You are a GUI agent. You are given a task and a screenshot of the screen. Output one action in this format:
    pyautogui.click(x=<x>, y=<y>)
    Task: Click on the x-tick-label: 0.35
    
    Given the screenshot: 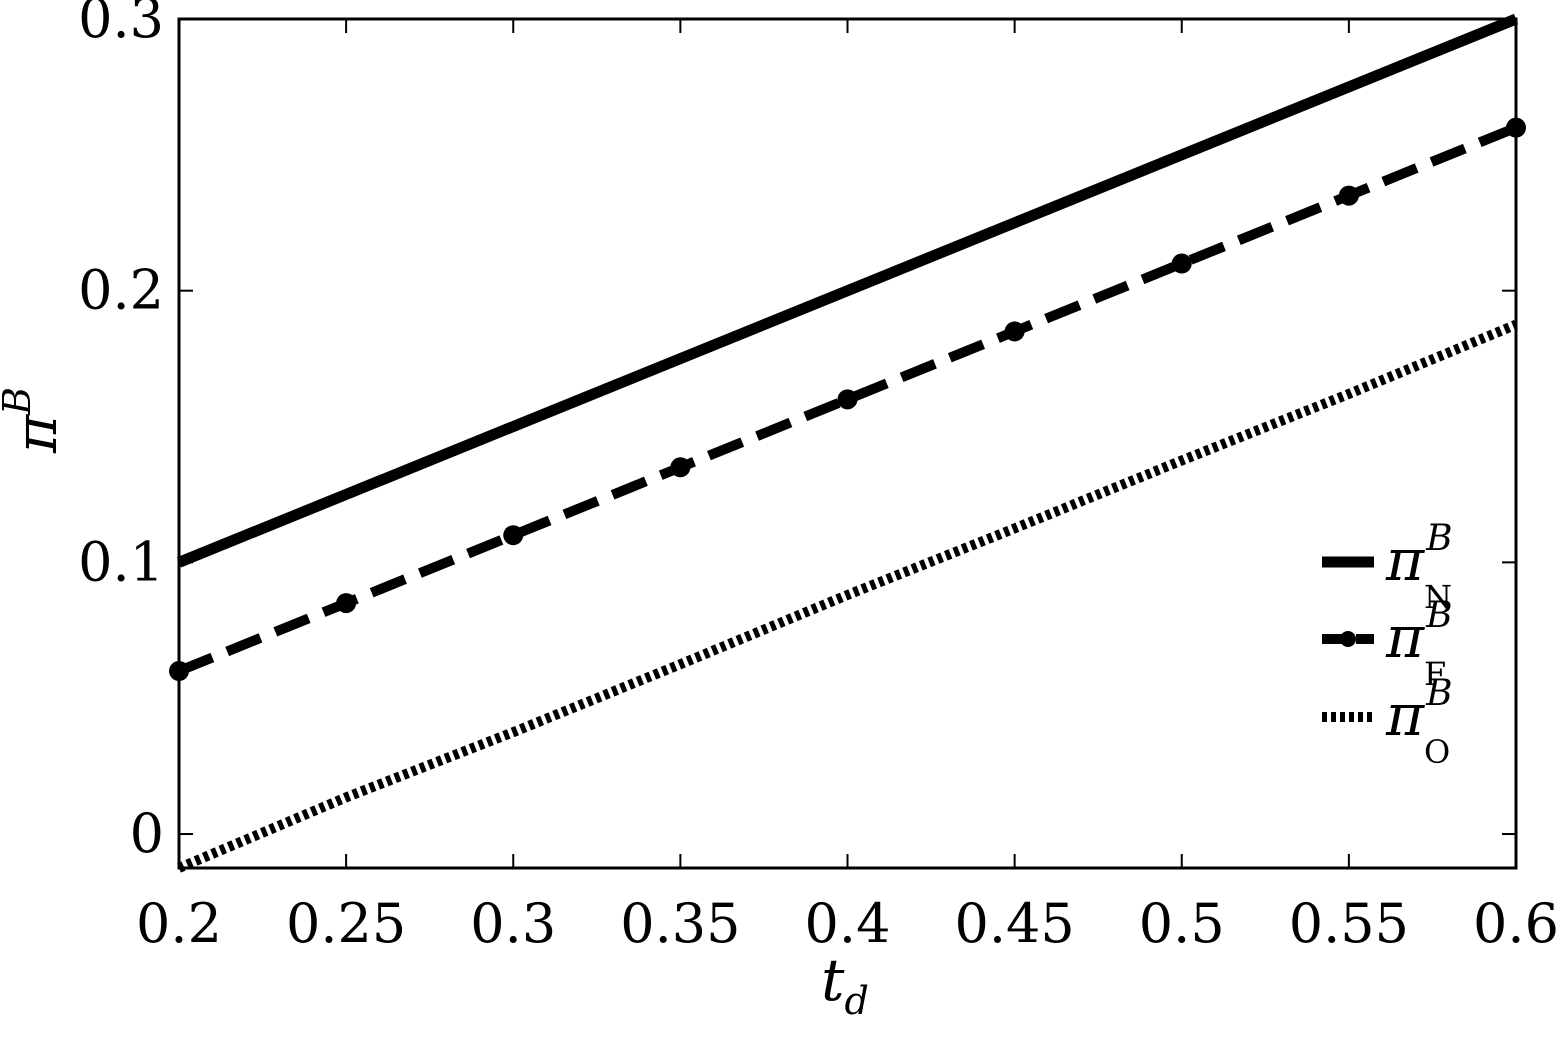 What is the action you would take?
    pyautogui.click(x=680, y=923)
    